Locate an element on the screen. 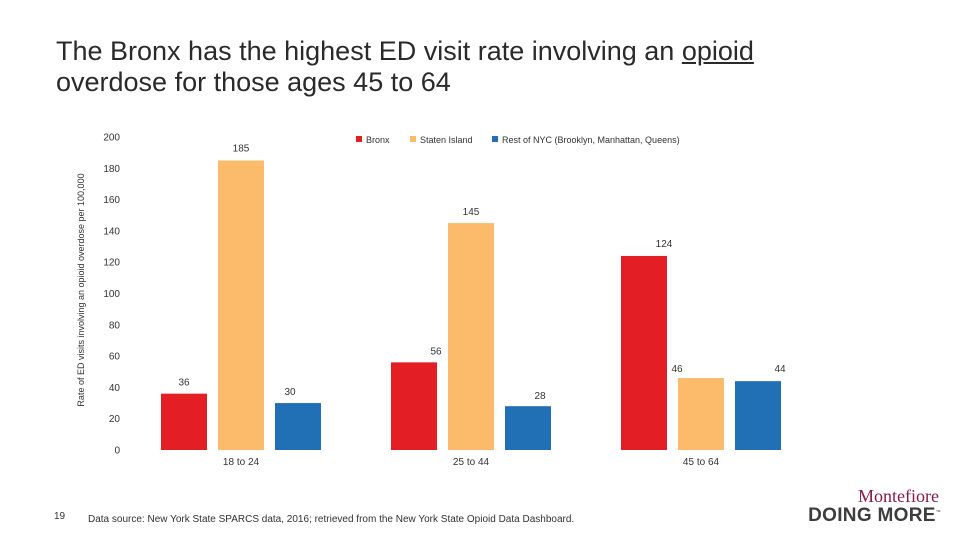 The image size is (960, 540). data-label: 36 is located at coordinates (184, 383).